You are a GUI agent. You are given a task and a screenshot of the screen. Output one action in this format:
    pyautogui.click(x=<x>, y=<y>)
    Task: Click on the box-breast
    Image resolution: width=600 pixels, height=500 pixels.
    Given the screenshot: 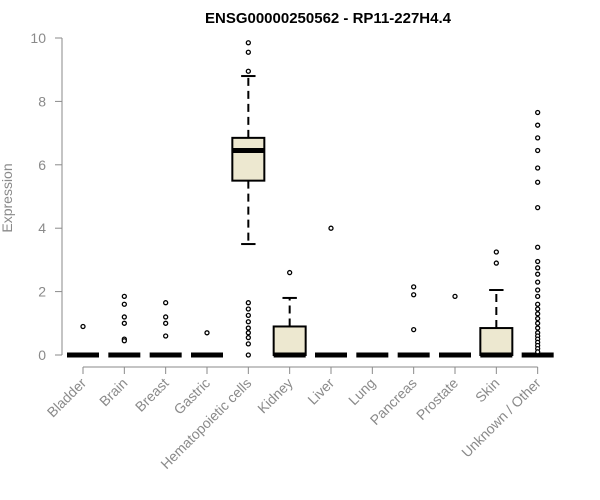 What is the action you would take?
    pyautogui.click(x=165, y=329)
    